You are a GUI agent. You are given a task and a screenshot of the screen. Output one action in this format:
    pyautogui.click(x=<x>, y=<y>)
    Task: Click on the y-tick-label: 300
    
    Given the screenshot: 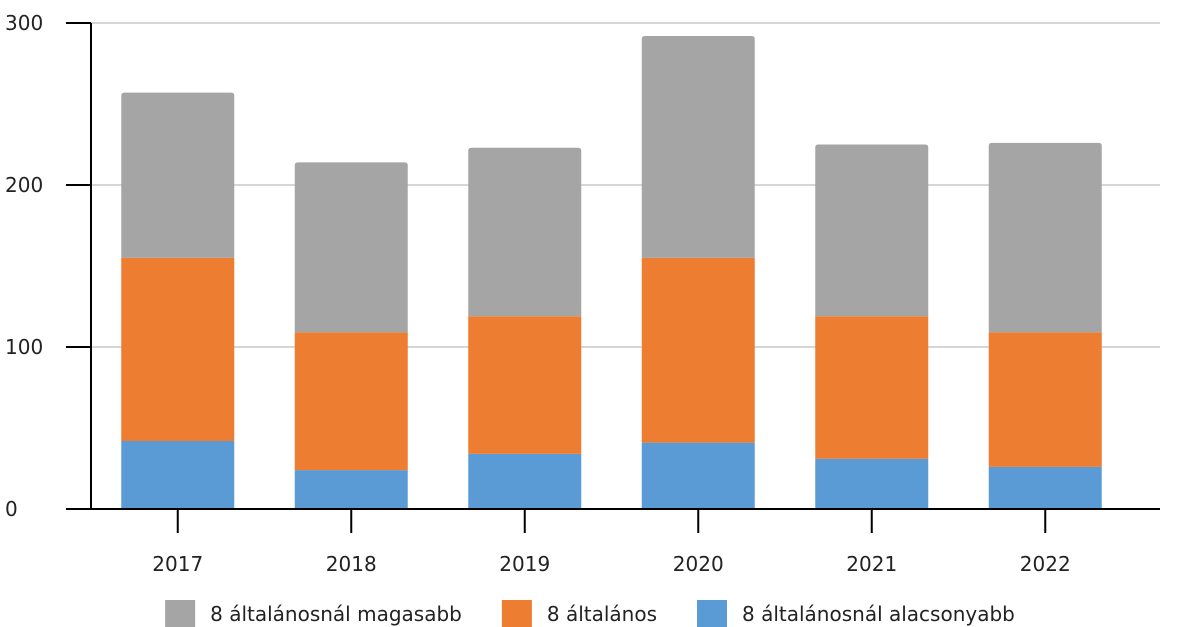 What is the action you would take?
    pyautogui.click(x=24, y=23)
    